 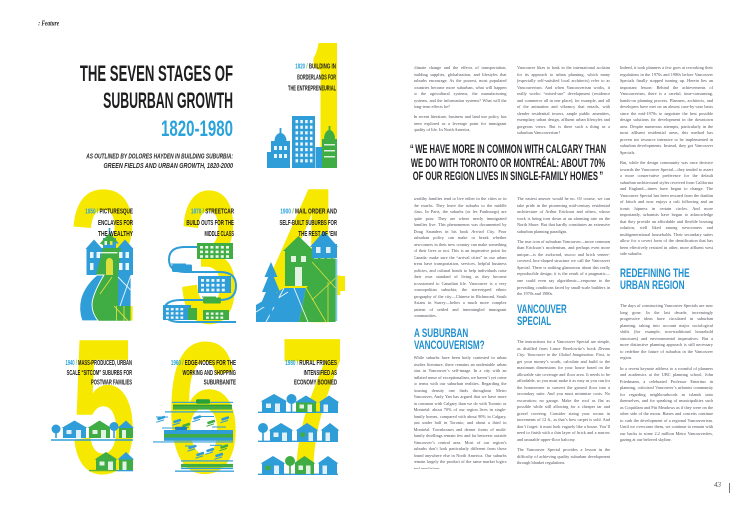 I want to click on svg-text: 1940 / MASS-PRODUCED, URBAN, so click(x=98, y=363).